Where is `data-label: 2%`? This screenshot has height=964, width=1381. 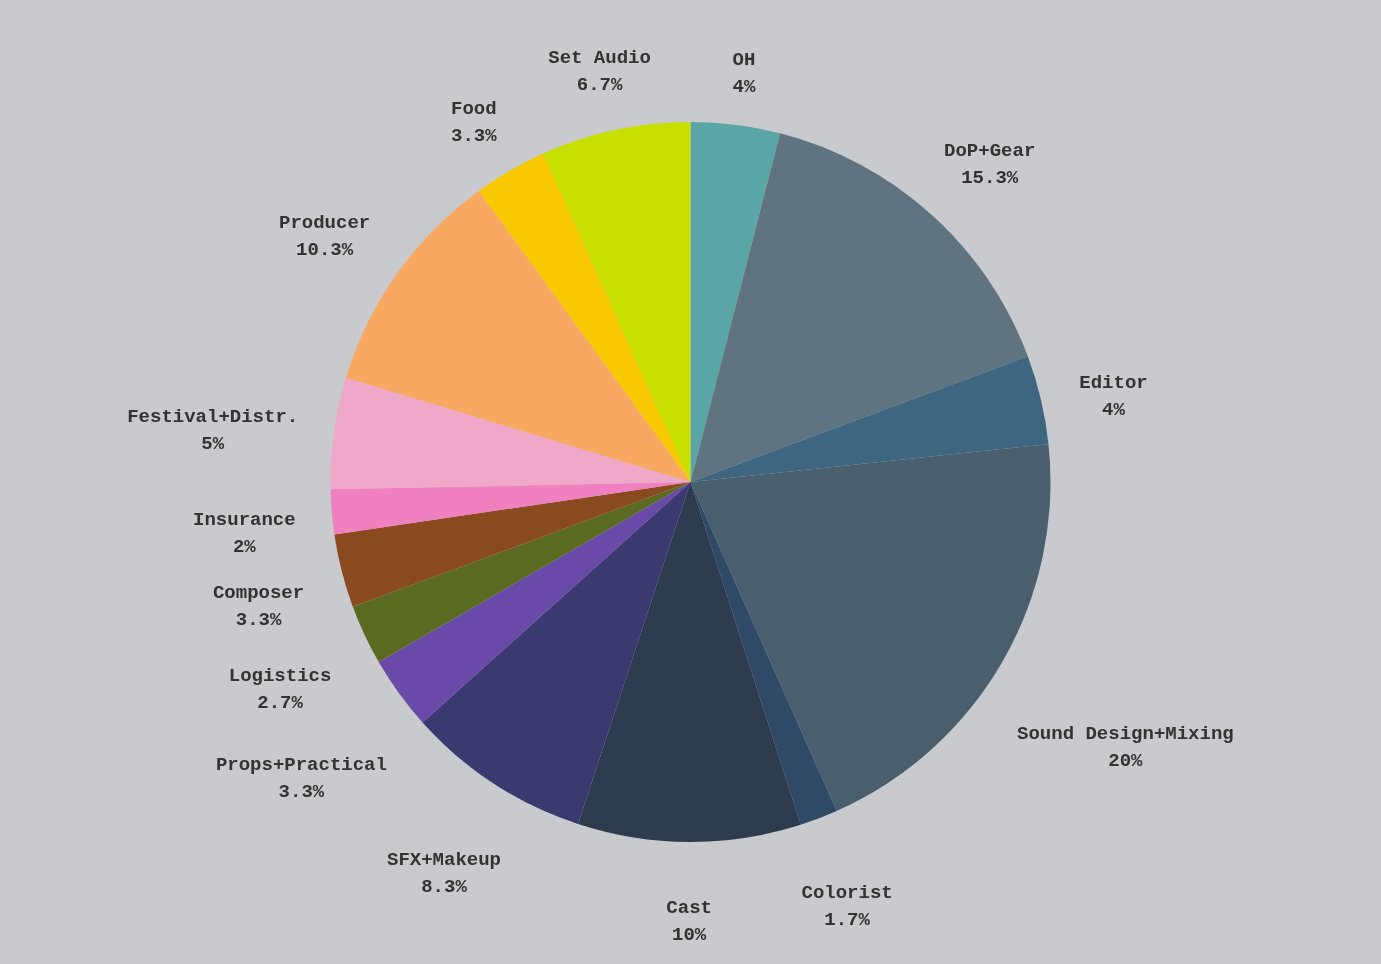 data-label: 2% is located at coordinates (244, 547).